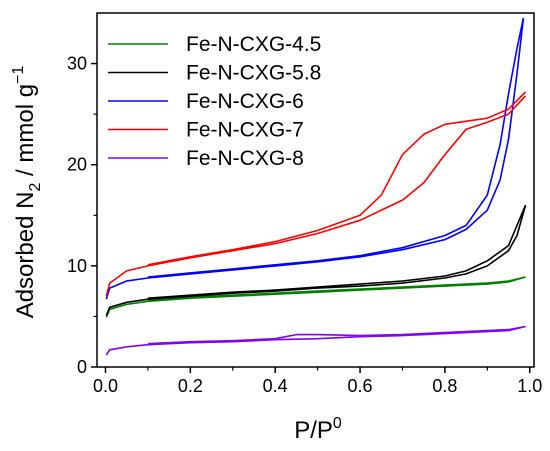  I want to click on y-tick-label: 30, so click(77, 64).